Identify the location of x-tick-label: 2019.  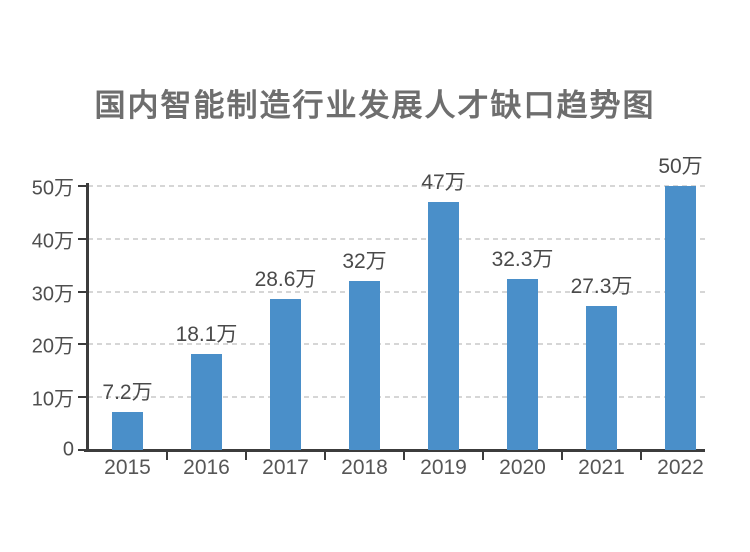
(443, 467).